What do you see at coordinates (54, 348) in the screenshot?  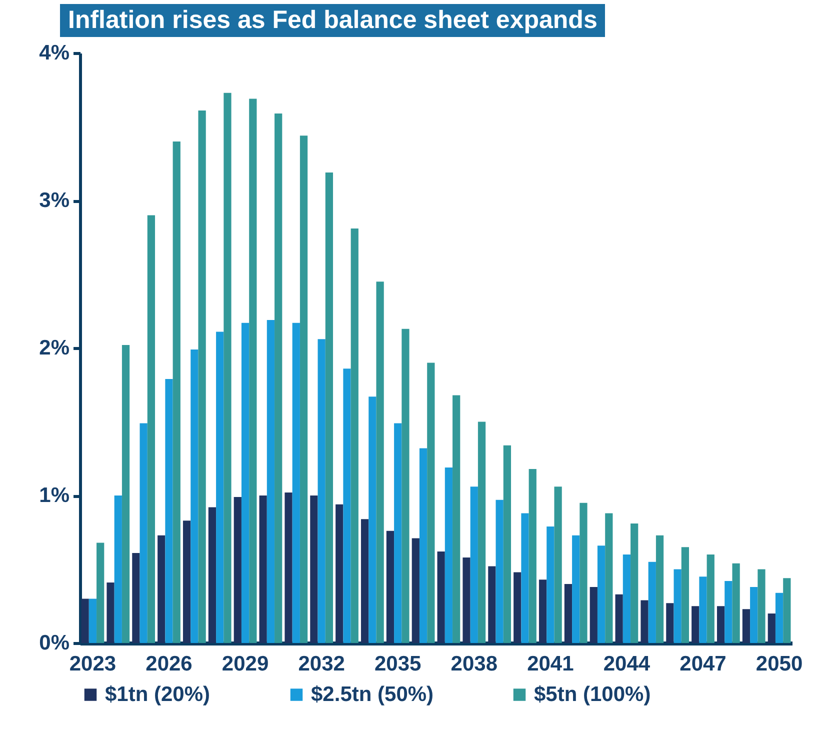 I see `y-tick-label: 2%` at bounding box center [54, 348].